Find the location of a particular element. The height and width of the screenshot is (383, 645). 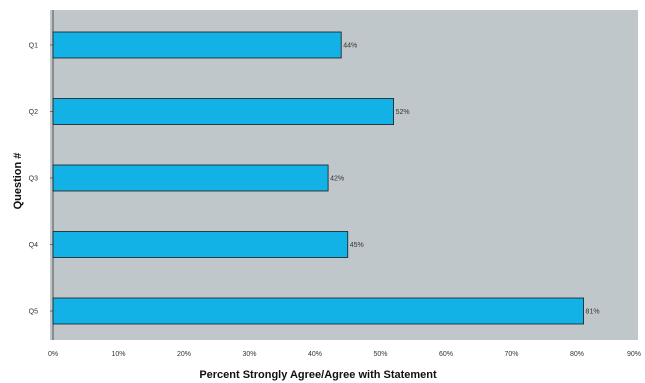

bar-q3 is located at coordinates (190, 178).